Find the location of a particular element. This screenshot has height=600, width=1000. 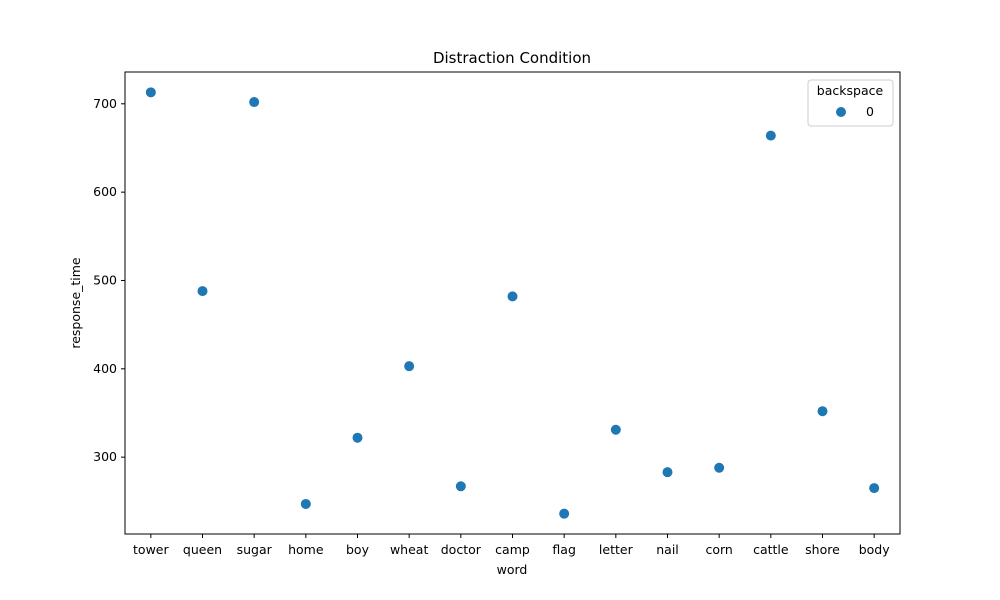

x-tick-label-shore: shore is located at coordinates (822, 549).